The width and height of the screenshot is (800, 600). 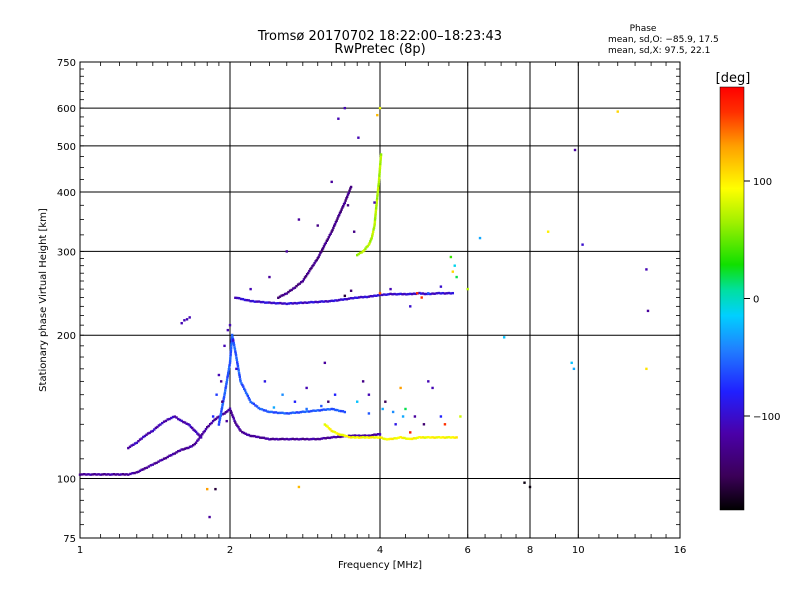 What do you see at coordinates (230, 550) in the screenshot?
I see `x-tick-label: 2` at bounding box center [230, 550].